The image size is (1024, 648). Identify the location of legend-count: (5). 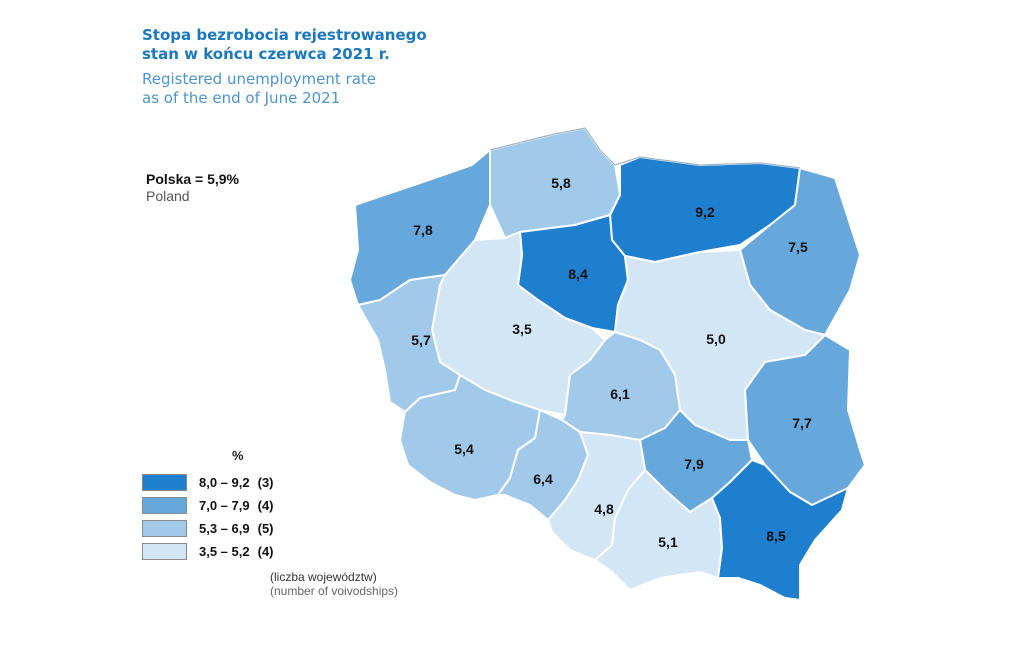
(265, 528).